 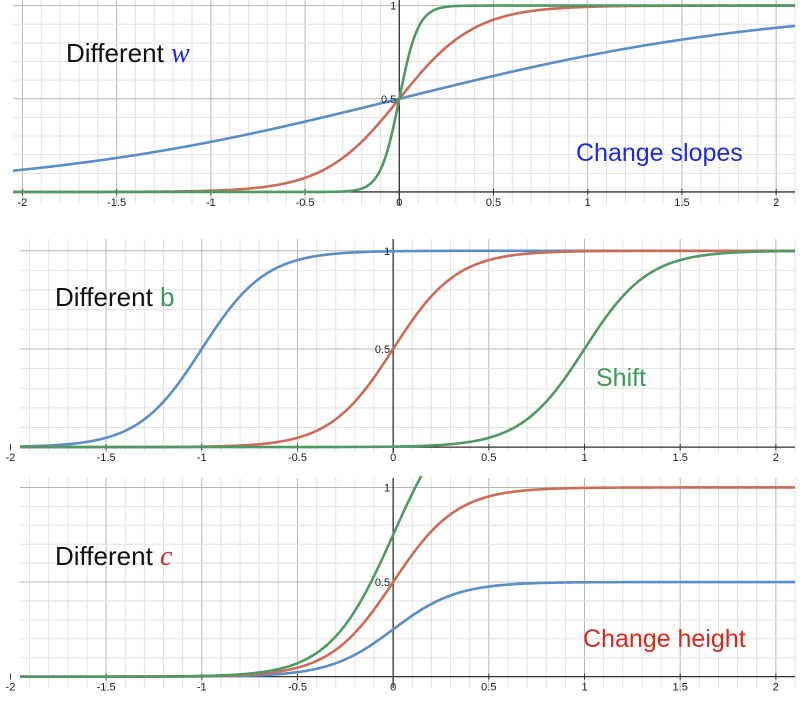 I want to click on variable-w: w, so click(x=180, y=53).